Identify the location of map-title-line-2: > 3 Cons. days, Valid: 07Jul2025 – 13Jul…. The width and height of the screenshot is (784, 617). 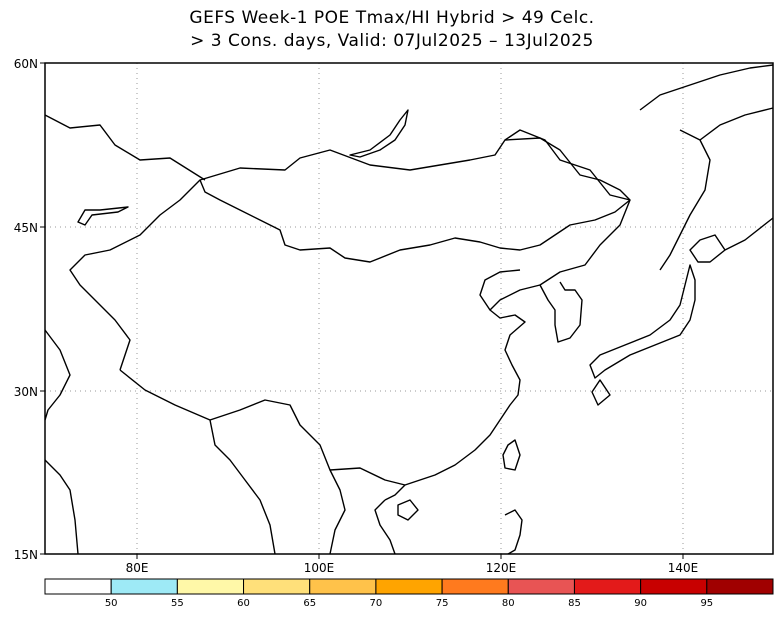
(392, 41).